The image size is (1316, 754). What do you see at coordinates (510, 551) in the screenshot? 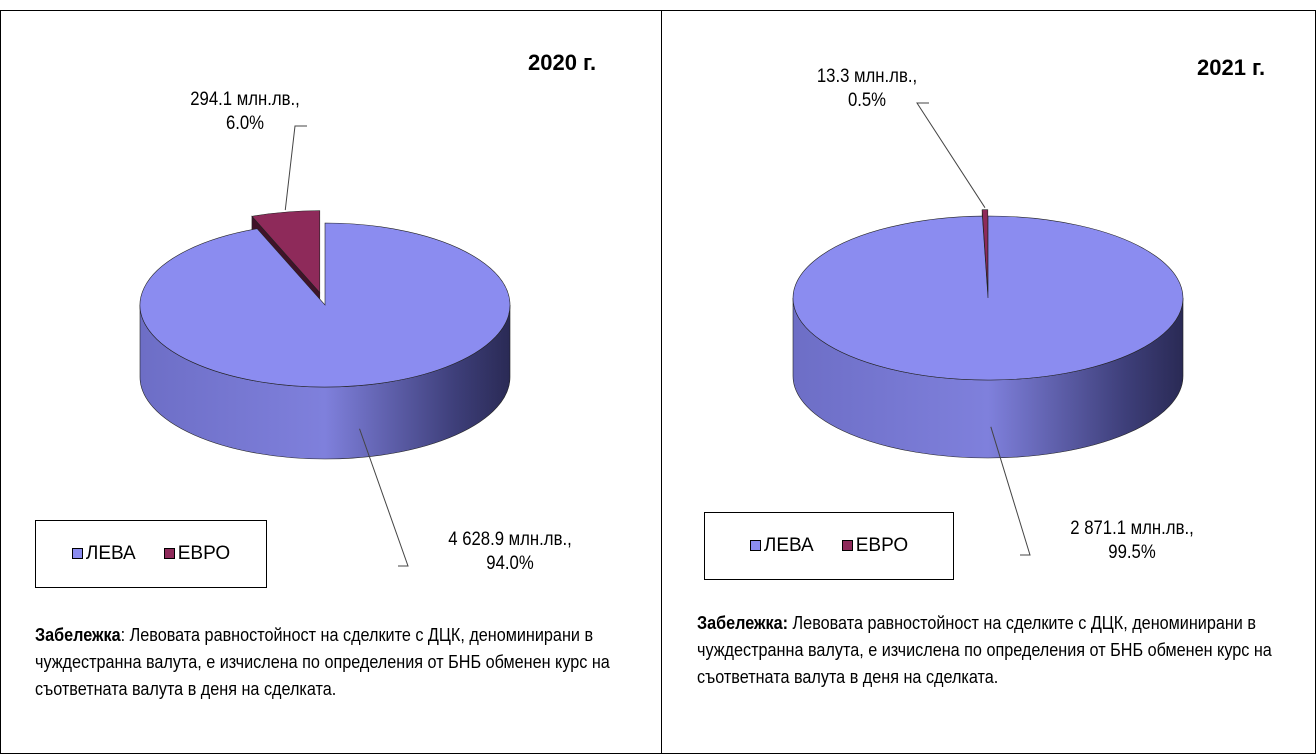
I see `data-label: 4 628.9 млн.лв., 94.0%` at bounding box center [510, 551].